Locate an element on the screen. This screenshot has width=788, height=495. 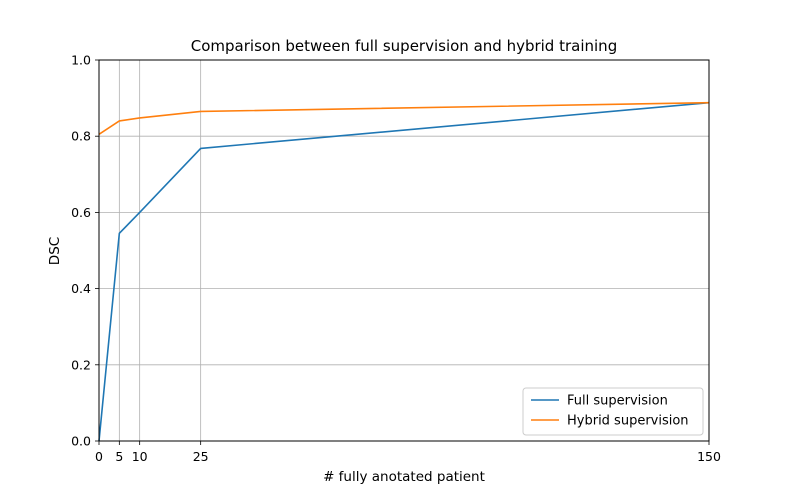
y-tick-label: 1.0 is located at coordinates (81, 60).